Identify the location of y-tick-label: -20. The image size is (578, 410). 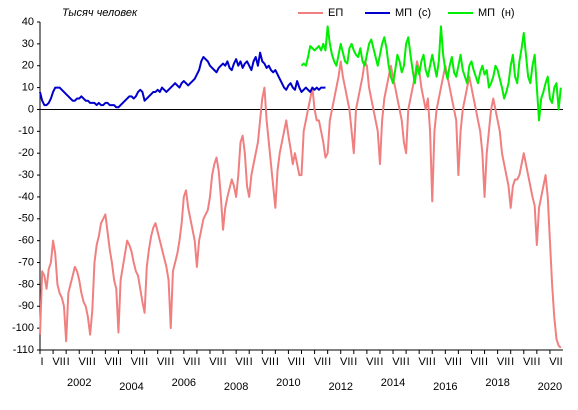
(26, 153).